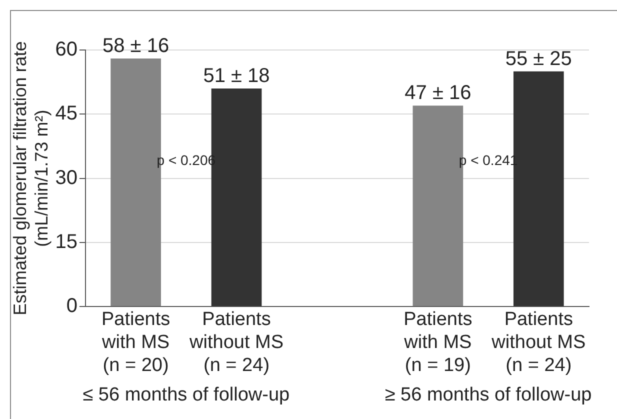 The height and width of the screenshot is (419, 617). What do you see at coordinates (186, 395) in the screenshot?
I see `text: ≤ 56 months of follow-up` at bounding box center [186, 395].